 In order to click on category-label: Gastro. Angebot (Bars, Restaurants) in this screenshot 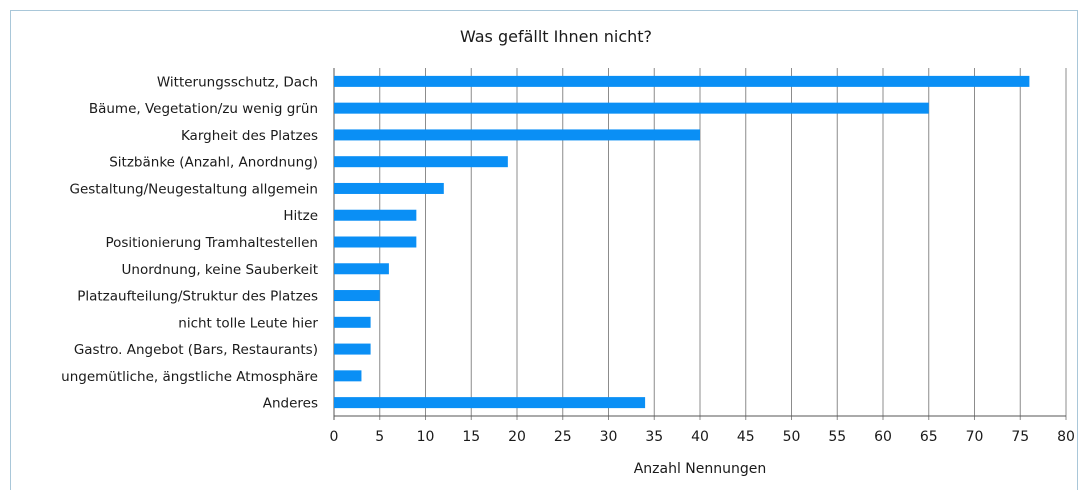, I will do `click(196, 350)`.